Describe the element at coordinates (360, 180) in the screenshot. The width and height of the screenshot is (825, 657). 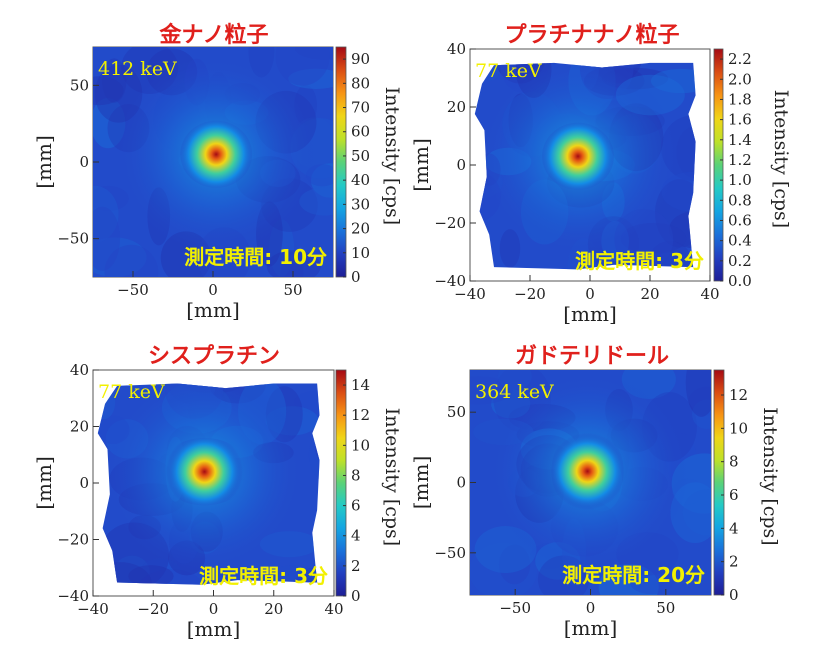
I see `colorbar-tick-label: 40` at that location.